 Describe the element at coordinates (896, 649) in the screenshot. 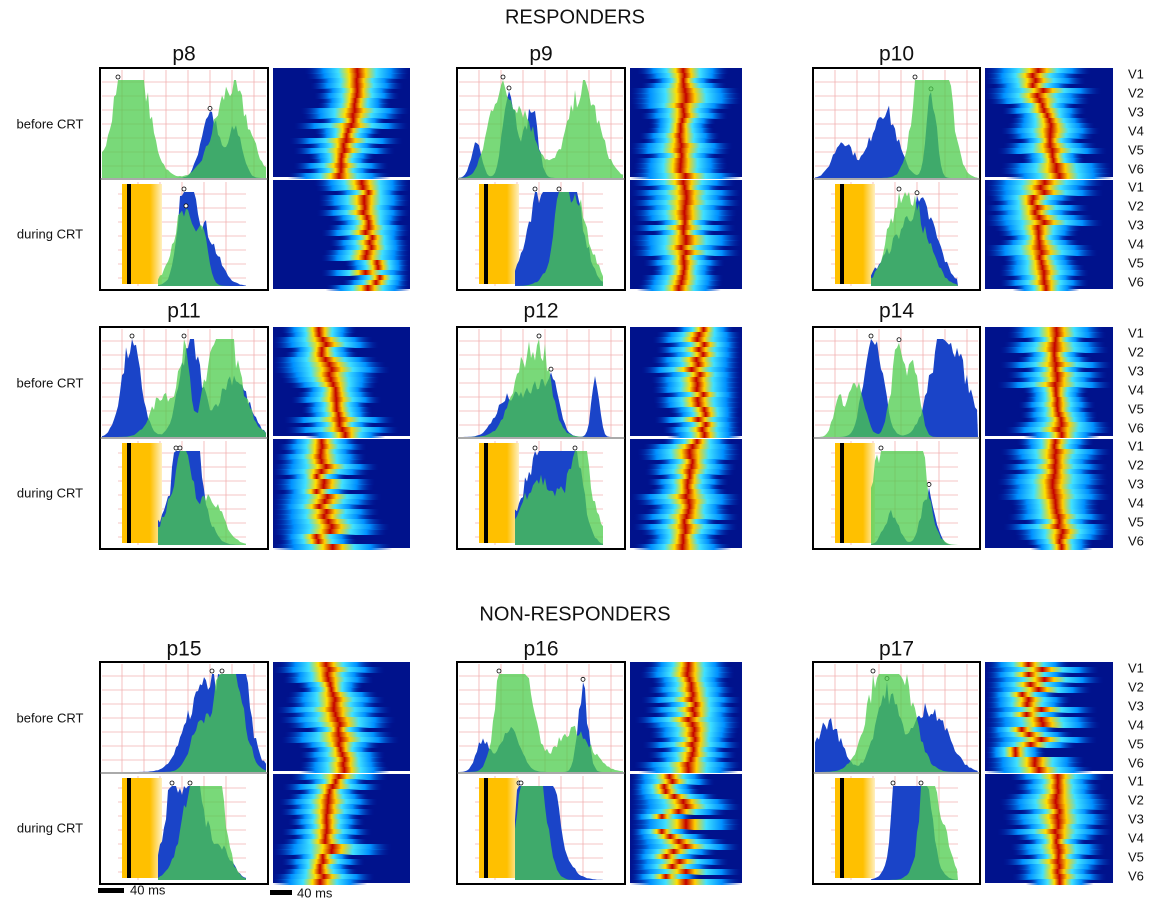

I see `panel-label: p17` at that location.